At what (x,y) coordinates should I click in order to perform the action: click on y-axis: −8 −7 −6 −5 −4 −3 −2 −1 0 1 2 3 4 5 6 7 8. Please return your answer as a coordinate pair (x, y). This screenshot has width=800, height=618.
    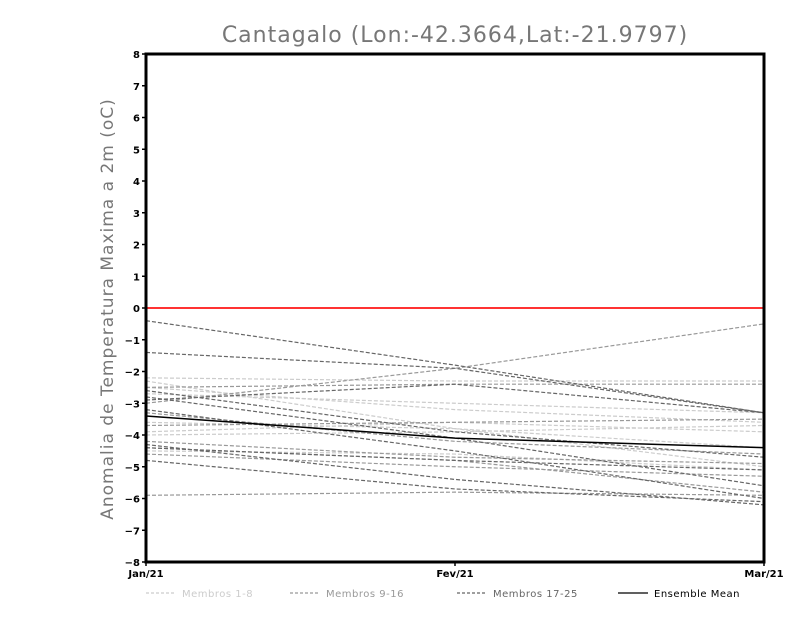
    Looking at the image, I should click on (135, 309).